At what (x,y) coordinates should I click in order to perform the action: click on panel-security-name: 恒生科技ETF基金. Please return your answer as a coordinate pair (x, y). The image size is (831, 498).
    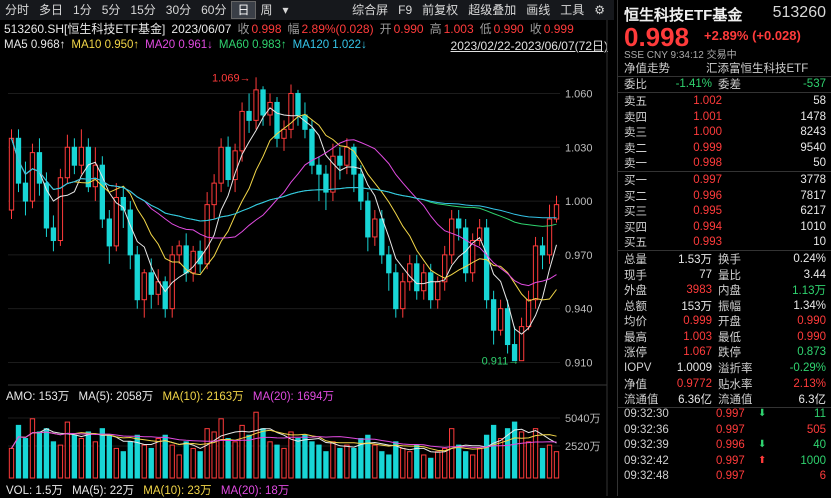
    Looking at the image, I should click on (683, 15).